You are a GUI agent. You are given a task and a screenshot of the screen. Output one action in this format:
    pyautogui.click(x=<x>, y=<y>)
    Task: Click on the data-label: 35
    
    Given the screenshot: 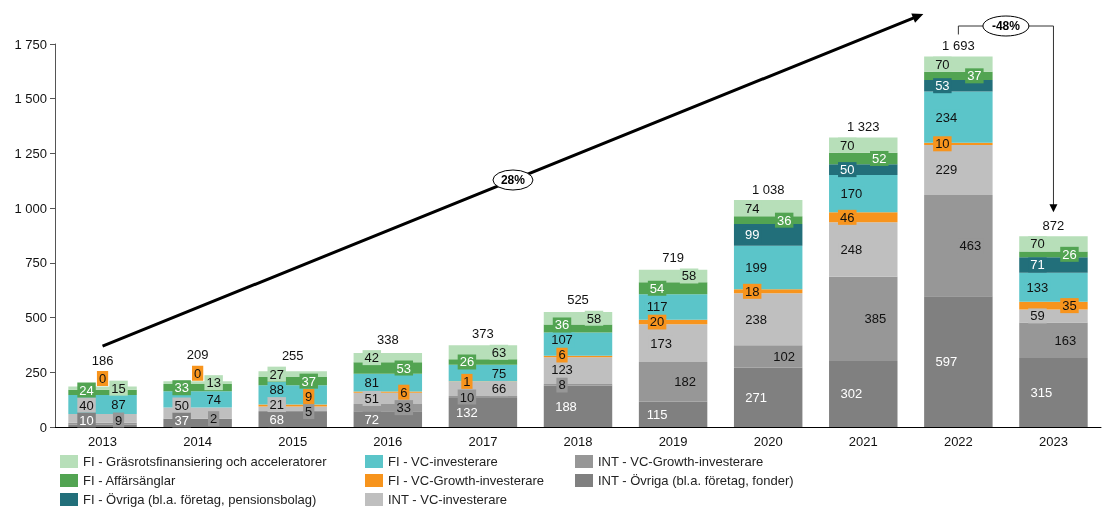 What is the action you would take?
    pyautogui.click(x=1069, y=306)
    